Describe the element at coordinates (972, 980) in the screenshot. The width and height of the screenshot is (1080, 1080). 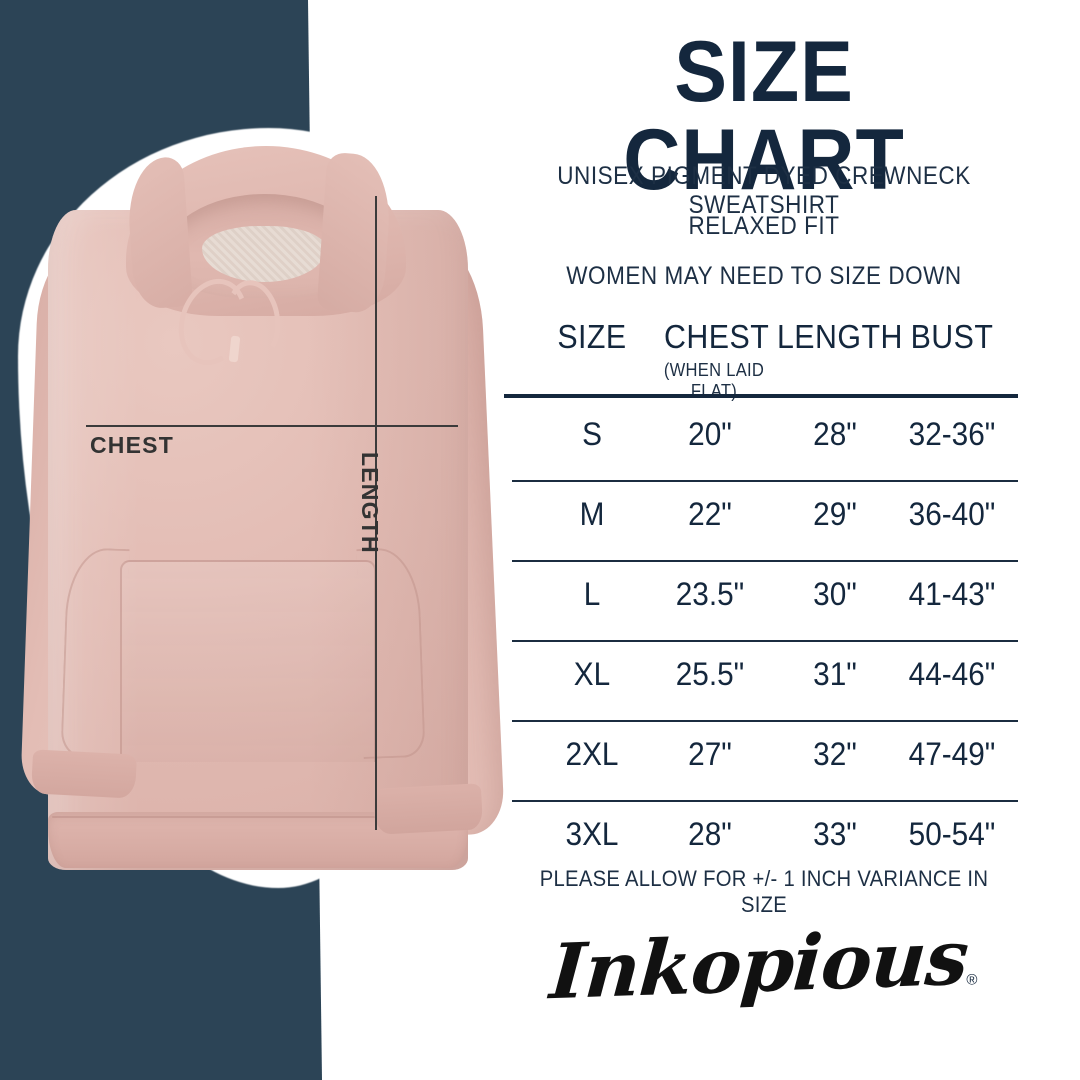
I see `registered-trademark-icon: ®` at that location.